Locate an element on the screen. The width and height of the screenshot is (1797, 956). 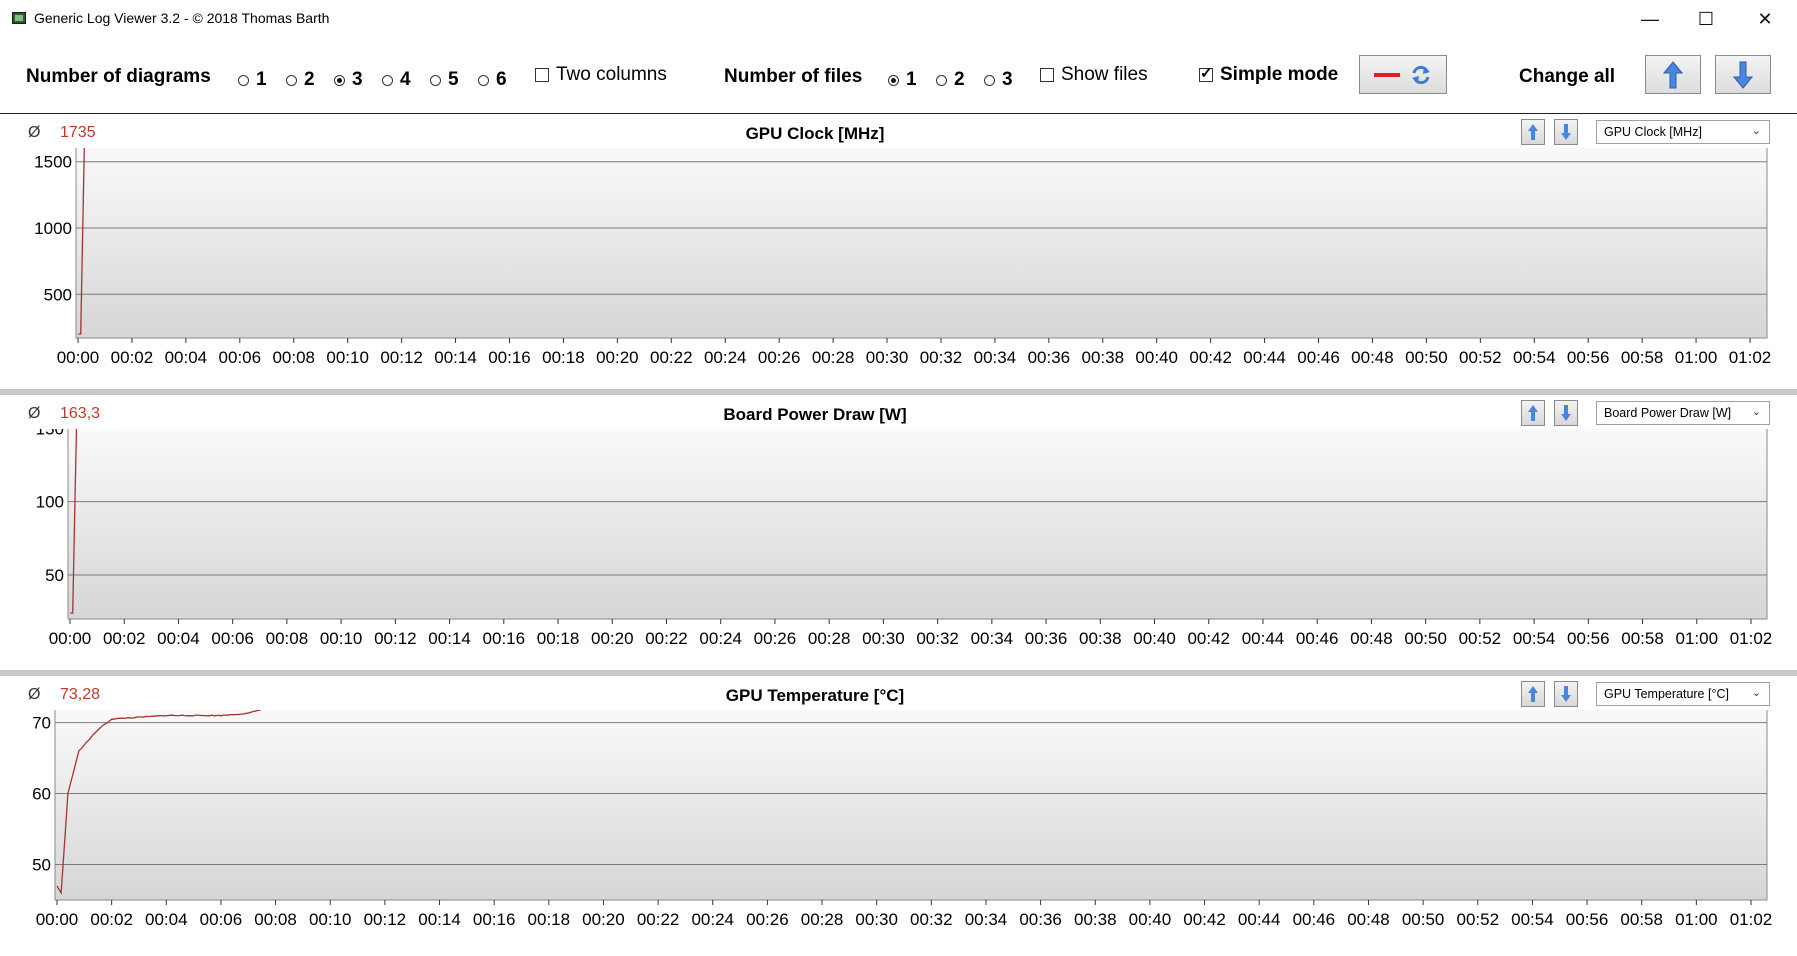
arrow-up-icon is located at coordinates (1673, 74).